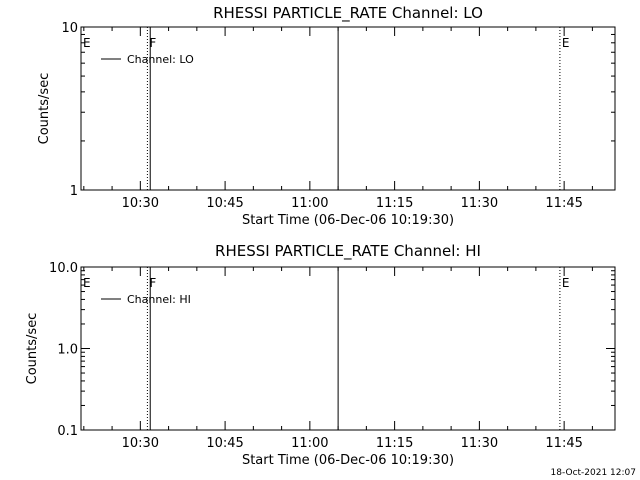 The height and width of the screenshot is (480, 640). What do you see at coordinates (67, 350) in the screenshot?
I see `y-tick-label: 1.0` at bounding box center [67, 350].